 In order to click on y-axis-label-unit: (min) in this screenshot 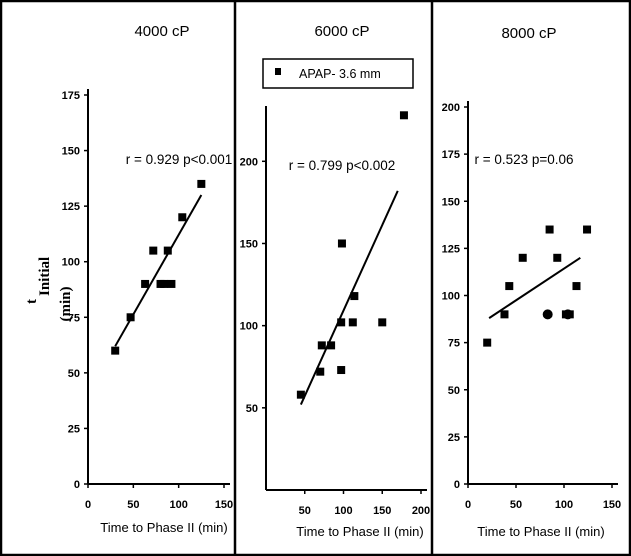, I will do `click(66, 304)`.